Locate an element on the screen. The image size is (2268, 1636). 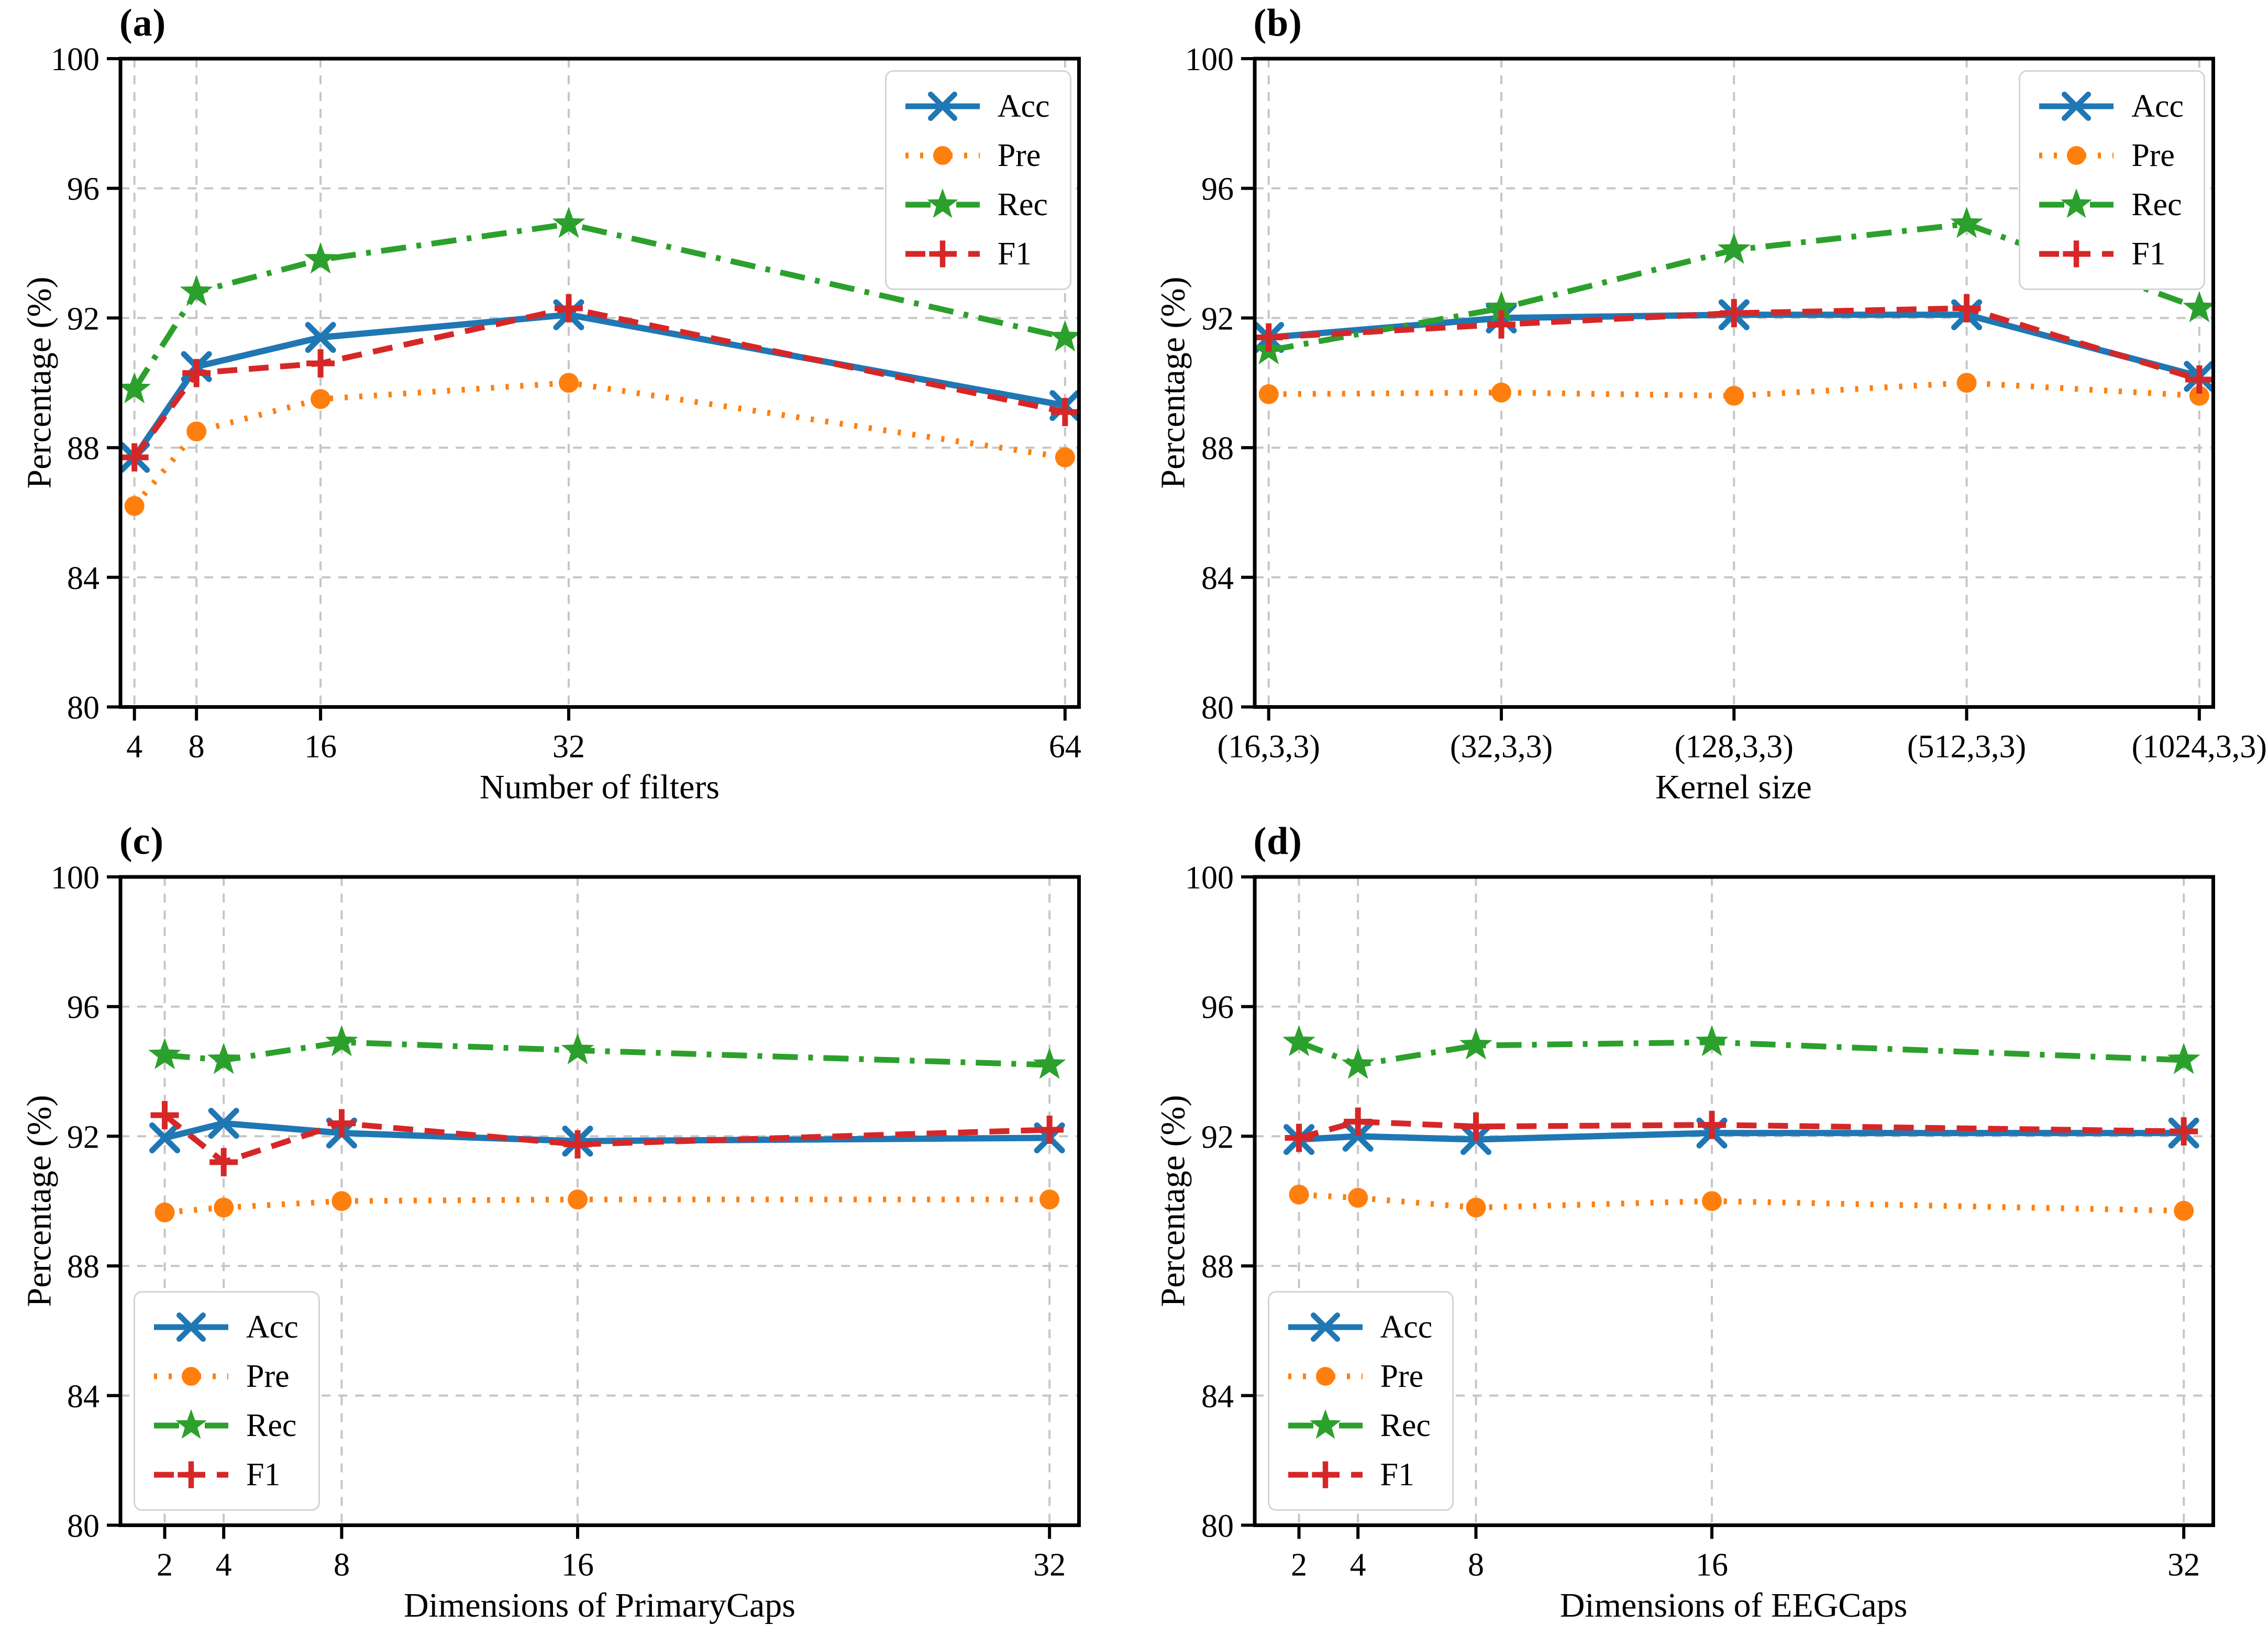
series-f1-line is located at coordinates (1741, 1129).